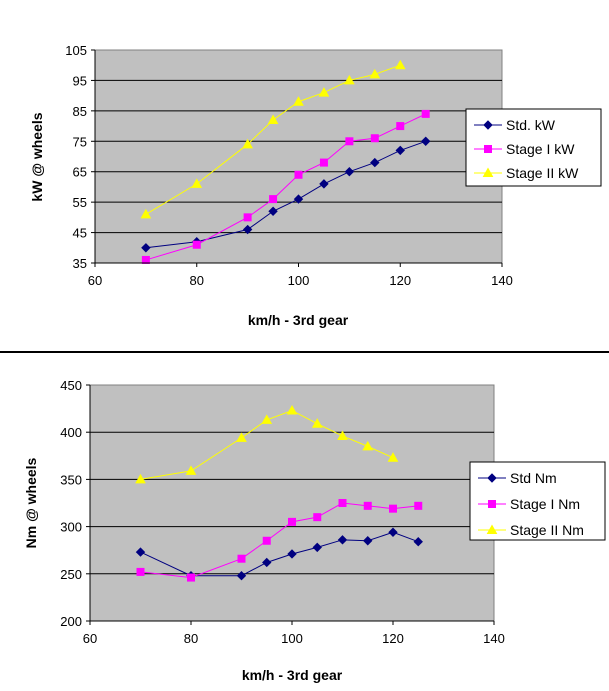  I want to click on y-tick-label: 95, so click(80, 80).